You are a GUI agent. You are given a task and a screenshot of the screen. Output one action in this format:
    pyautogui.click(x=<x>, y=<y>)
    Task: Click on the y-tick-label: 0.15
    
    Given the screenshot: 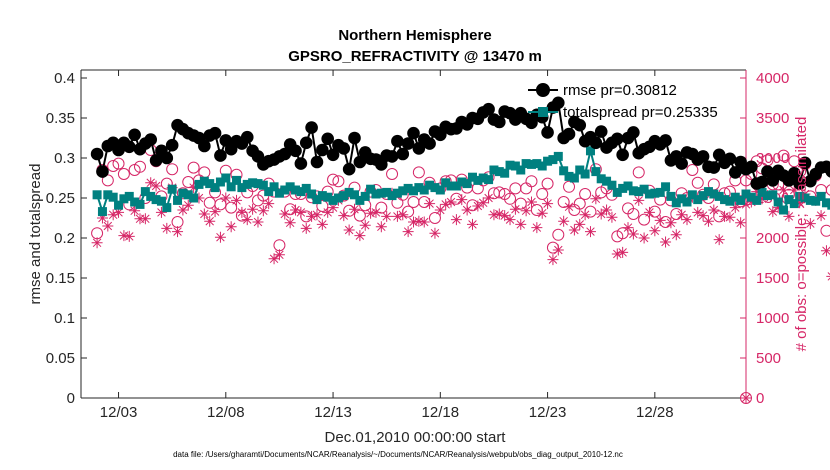 What is the action you would take?
    pyautogui.click(x=60, y=278)
    